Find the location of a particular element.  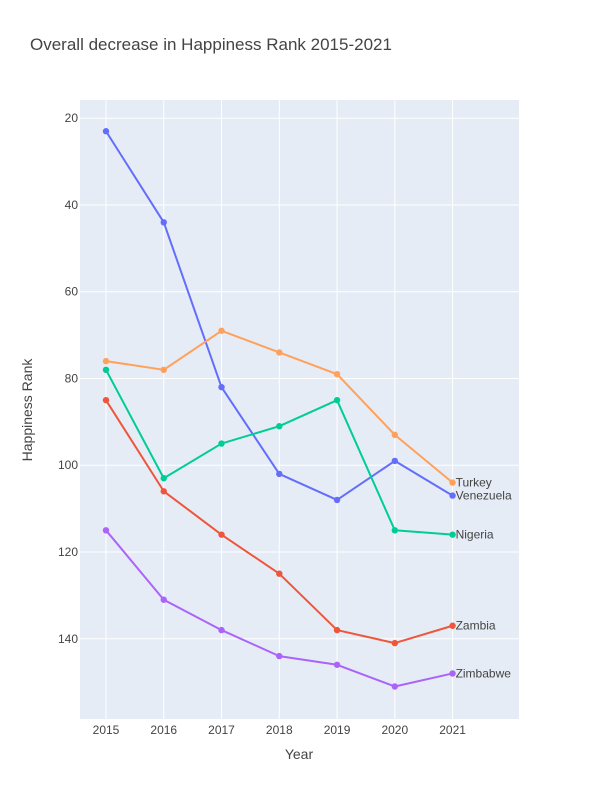

series-label-venezuela: Venezuela is located at coordinates (484, 496).